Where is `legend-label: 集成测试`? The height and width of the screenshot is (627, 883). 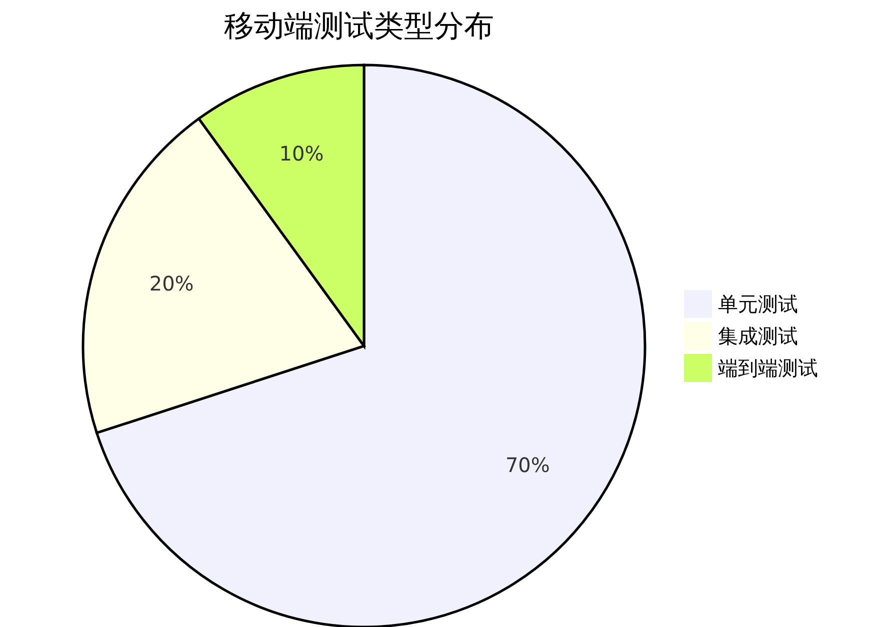 legend-label: 集成测试 is located at coordinates (758, 336).